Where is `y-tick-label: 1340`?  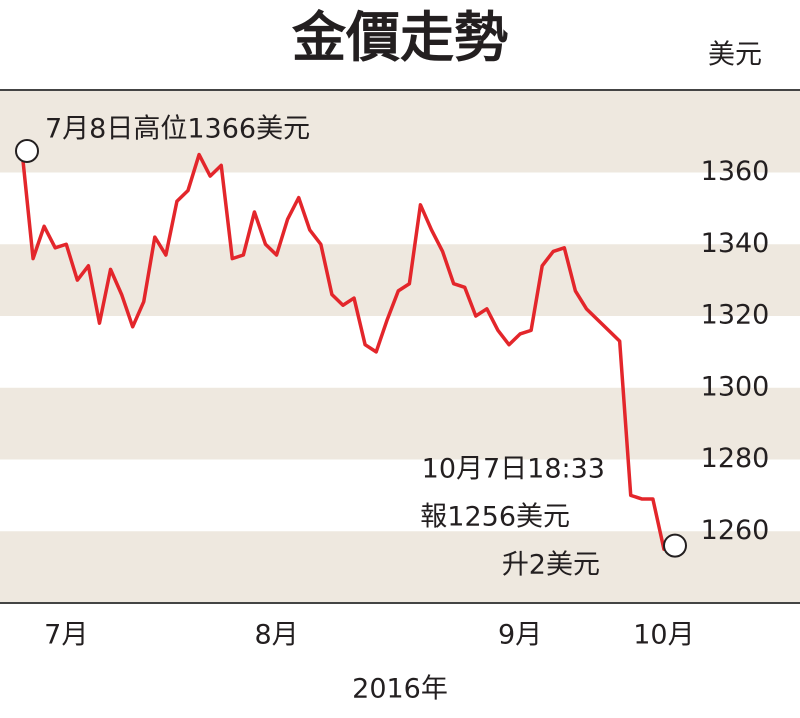
y-tick-label: 1340 is located at coordinates (735, 243).